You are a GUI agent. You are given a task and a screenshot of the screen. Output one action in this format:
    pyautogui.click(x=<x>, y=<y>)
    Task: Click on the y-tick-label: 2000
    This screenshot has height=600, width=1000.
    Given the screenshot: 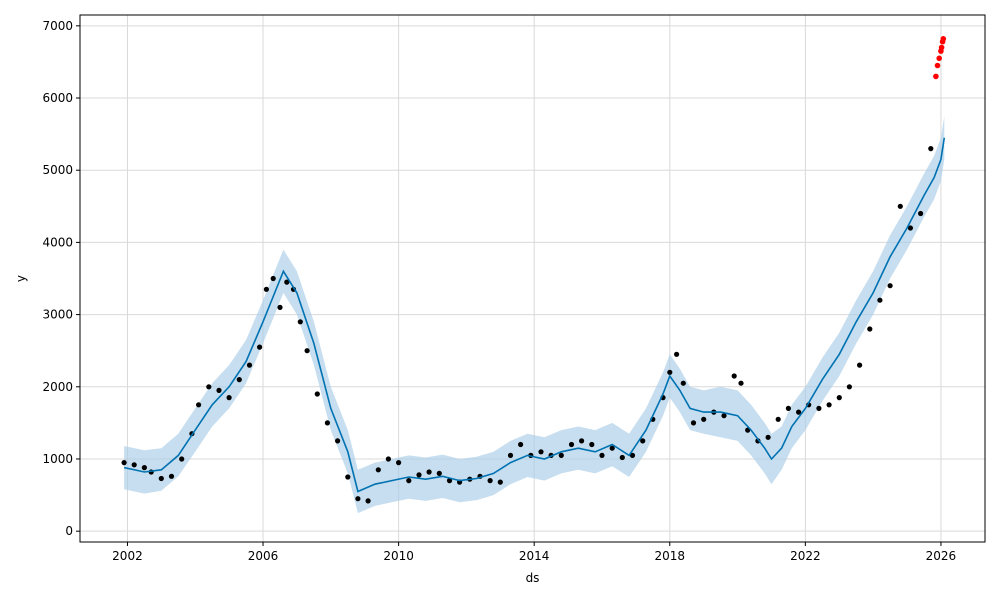 What is the action you would take?
    pyautogui.click(x=57, y=387)
    